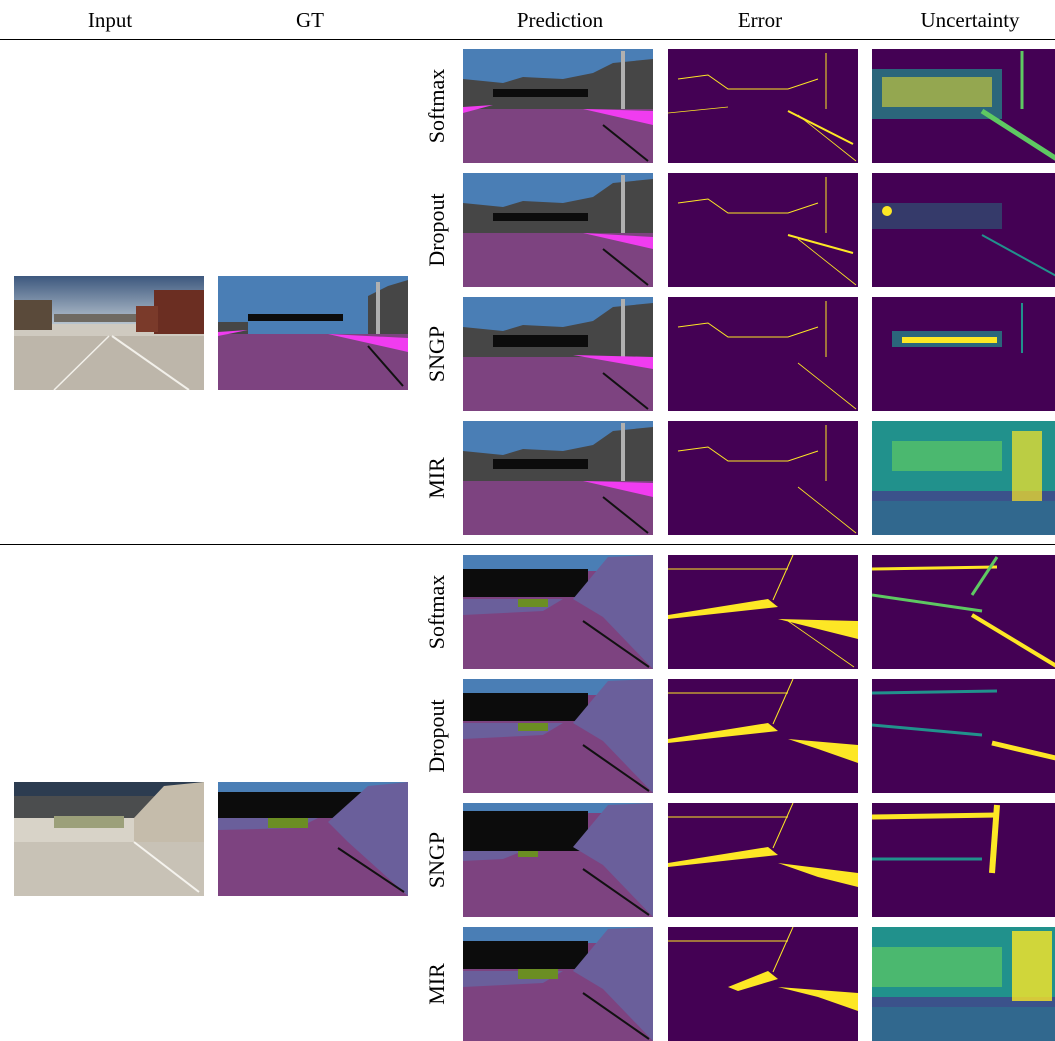 Image resolution: width=1055 pixels, height=1041 pixels. What do you see at coordinates (436, 984) in the screenshot?
I see `row-label-mir-2: MIR` at bounding box center [436, 984].